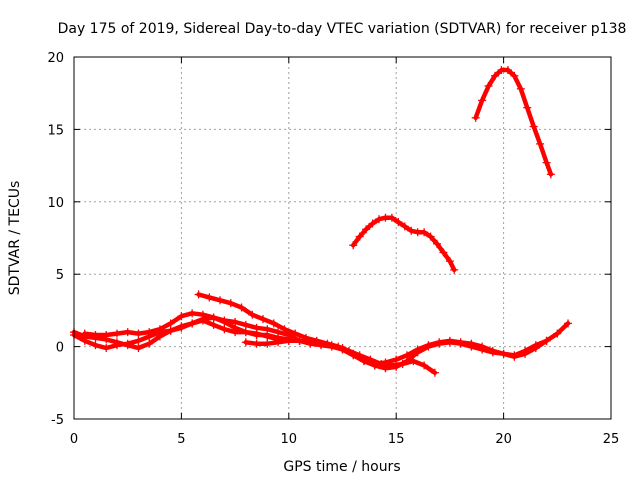 This screenshot has height=480, width=640. I want to click on x-tick-label: 5, so click(181, 439).